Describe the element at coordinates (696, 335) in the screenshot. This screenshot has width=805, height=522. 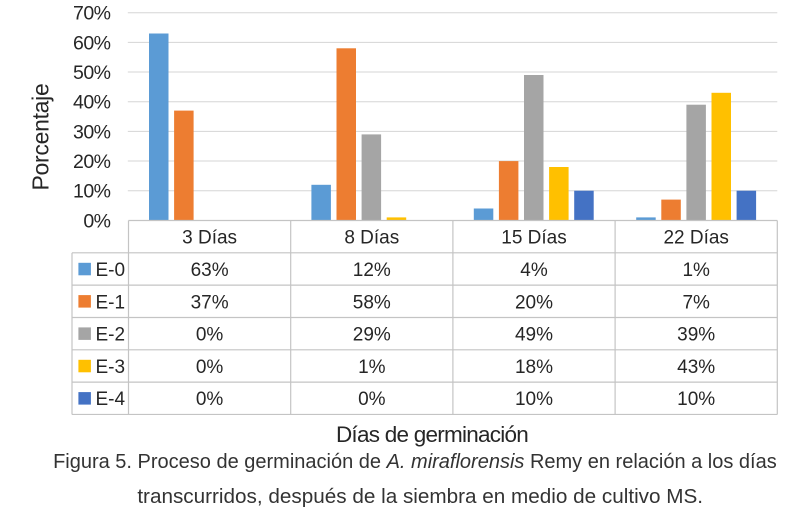
I see `svg-text: 39%` at that location.